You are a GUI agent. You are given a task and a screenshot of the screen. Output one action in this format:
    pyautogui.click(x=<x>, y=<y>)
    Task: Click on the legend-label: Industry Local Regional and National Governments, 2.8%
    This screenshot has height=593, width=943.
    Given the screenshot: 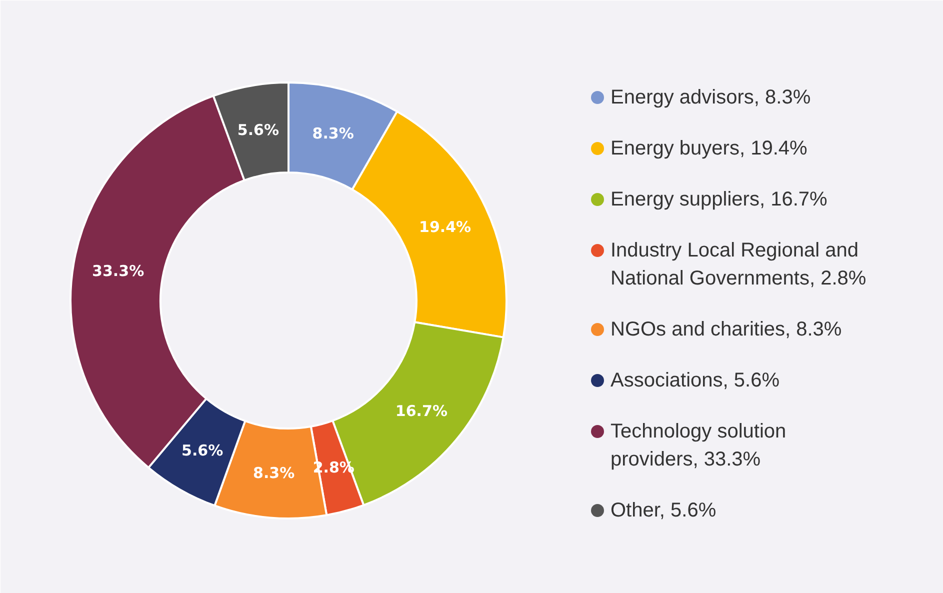 What is the action you would take?
    pyautogui.click(x=738, y=265)
    